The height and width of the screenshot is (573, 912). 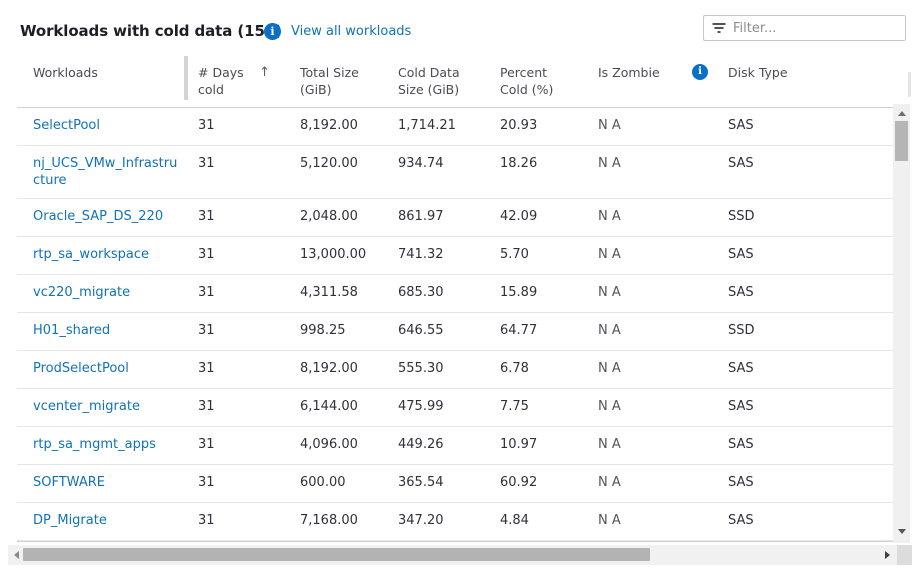 I want to click on cell-workload: SOFTWARE, so click(x=101, y=483).